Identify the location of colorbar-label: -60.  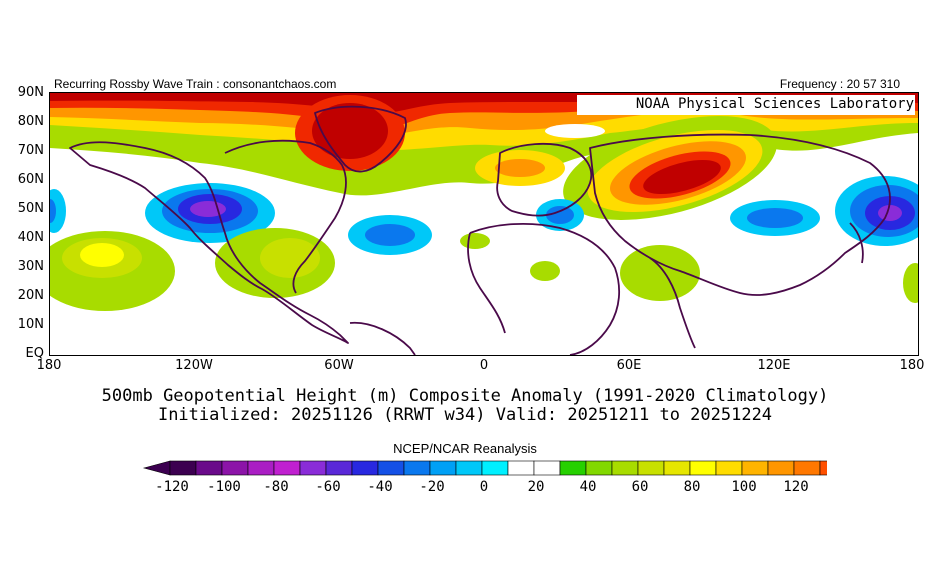
(328, 487).